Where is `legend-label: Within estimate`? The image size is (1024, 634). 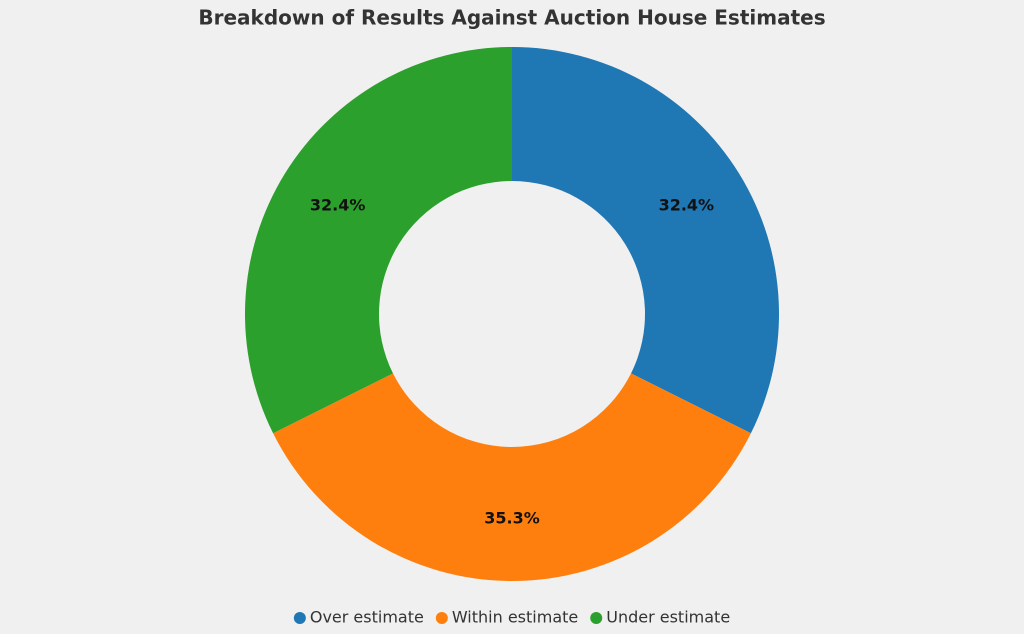 legend-label: Within estimate is located at coordinates (515, 617).